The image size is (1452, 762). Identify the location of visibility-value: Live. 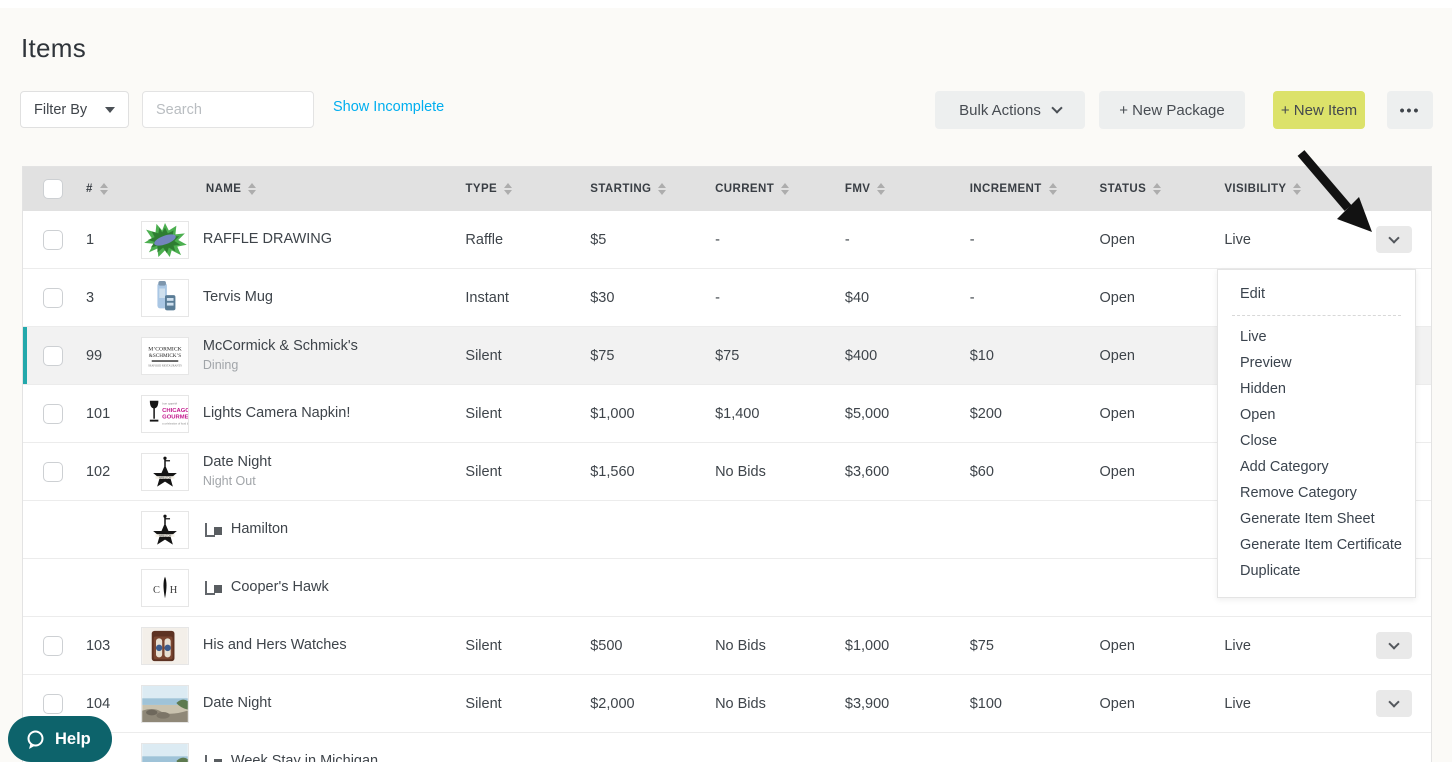
(1237, 645).